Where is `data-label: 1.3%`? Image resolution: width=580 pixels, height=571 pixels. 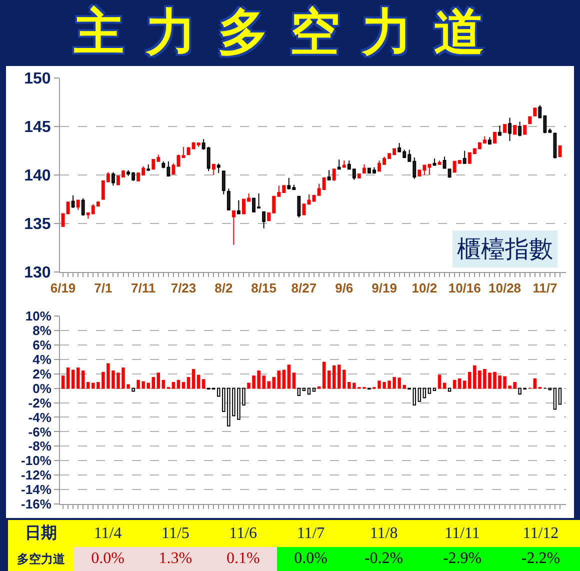 data-label: 1.3% is located at coordinates (176, 559).